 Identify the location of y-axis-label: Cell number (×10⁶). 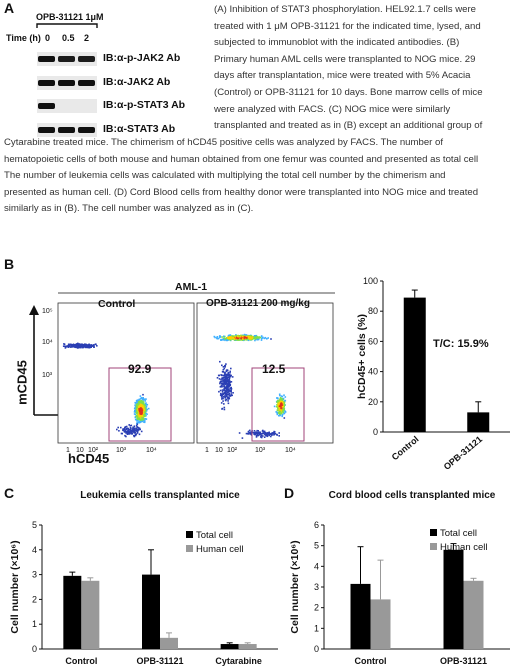
(295, 586).